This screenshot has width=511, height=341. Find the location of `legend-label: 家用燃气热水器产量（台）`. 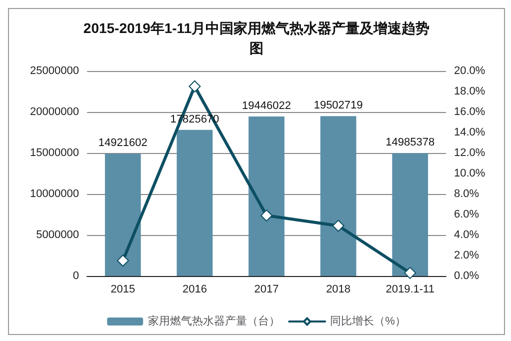

legend-label: 家用燃气热水器产量（台） is located at coordinates (214, 321).